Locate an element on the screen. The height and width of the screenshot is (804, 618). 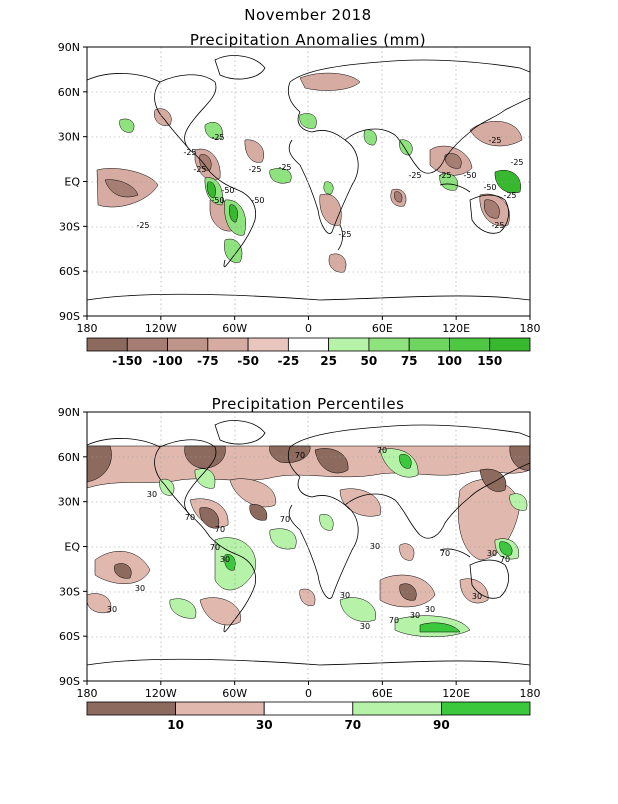
anomaly-lat-label: 30S is located at coordinates (69, 226).